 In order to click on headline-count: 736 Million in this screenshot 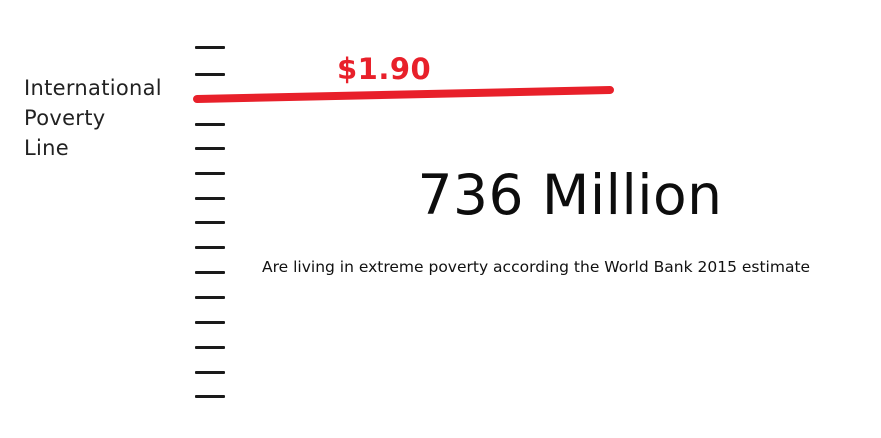, I will do `click(570, 195)`.